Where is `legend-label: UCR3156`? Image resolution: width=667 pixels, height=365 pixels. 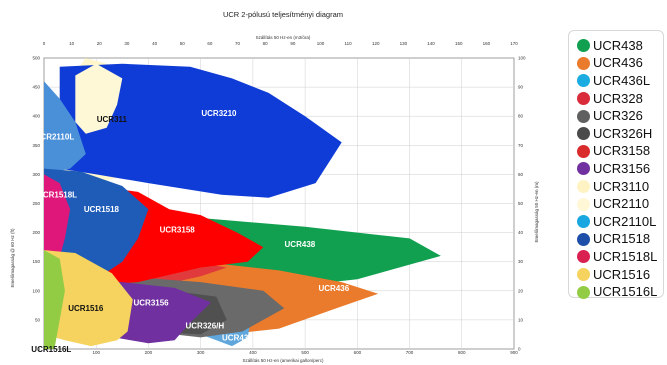
legend-label: UCR3156 is located at coordinates (622, 168).